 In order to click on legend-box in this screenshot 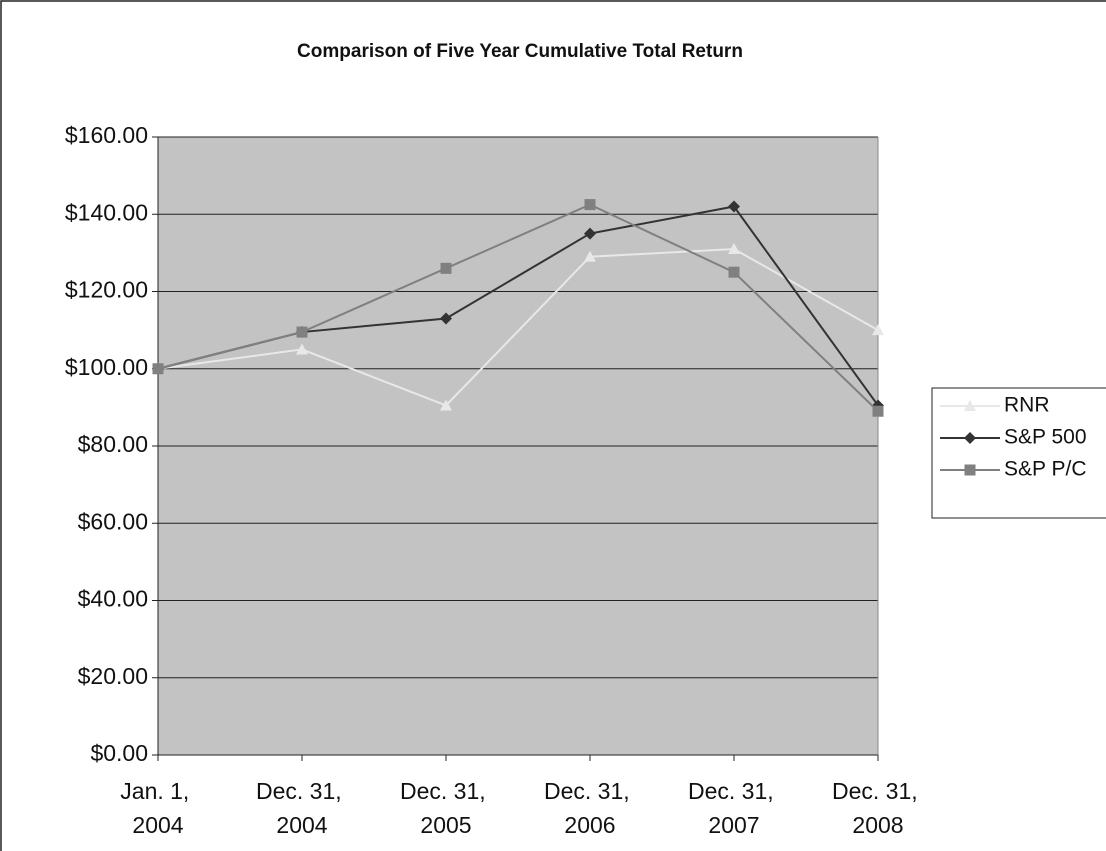, I will do `click(1018, 453)`.